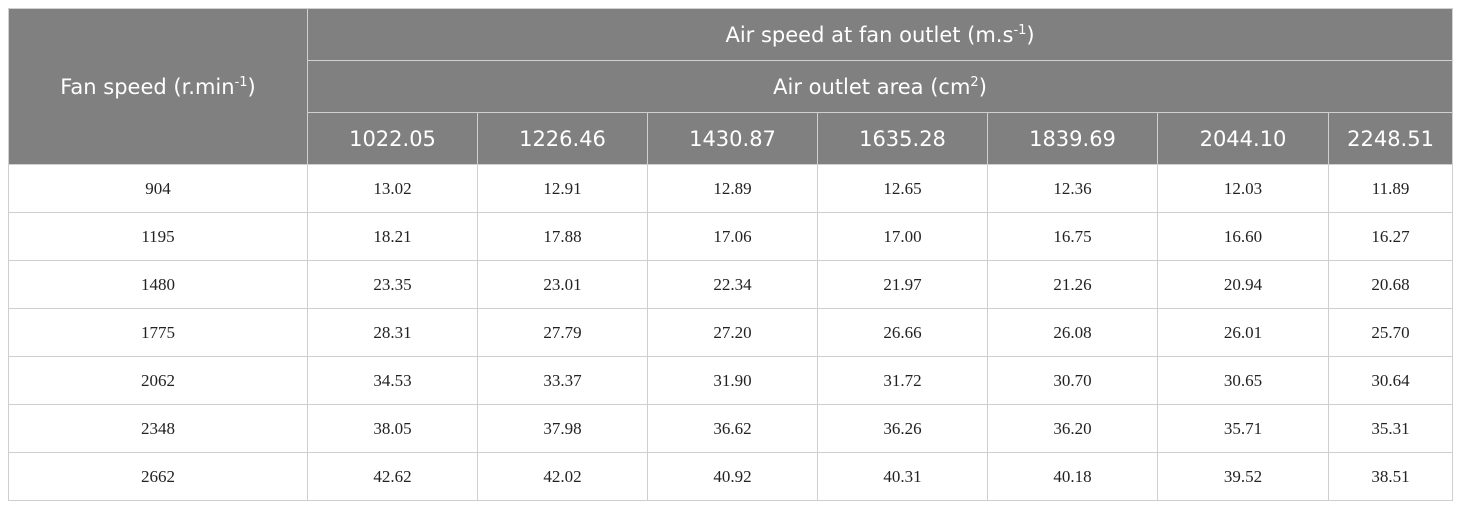 The image size is (1460, 509). Describe the element at coordinates (392, 236) in the screenshot. I see `data-cell: 18.21` at that location.